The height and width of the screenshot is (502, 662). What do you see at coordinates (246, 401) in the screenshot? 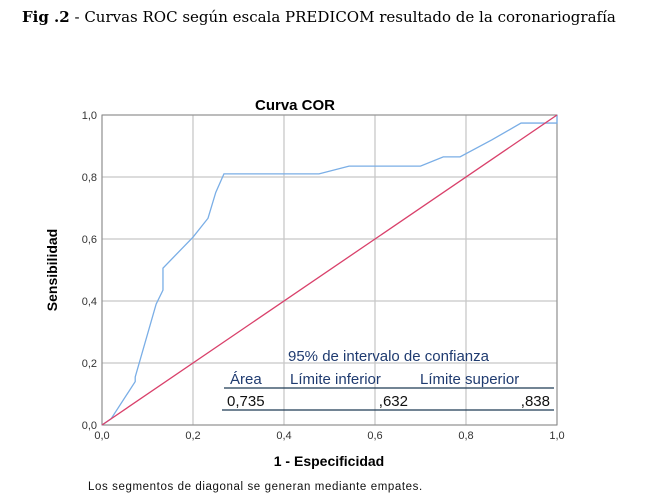
I see `table-value-area: 0,735` at bounding box center [246, 401].